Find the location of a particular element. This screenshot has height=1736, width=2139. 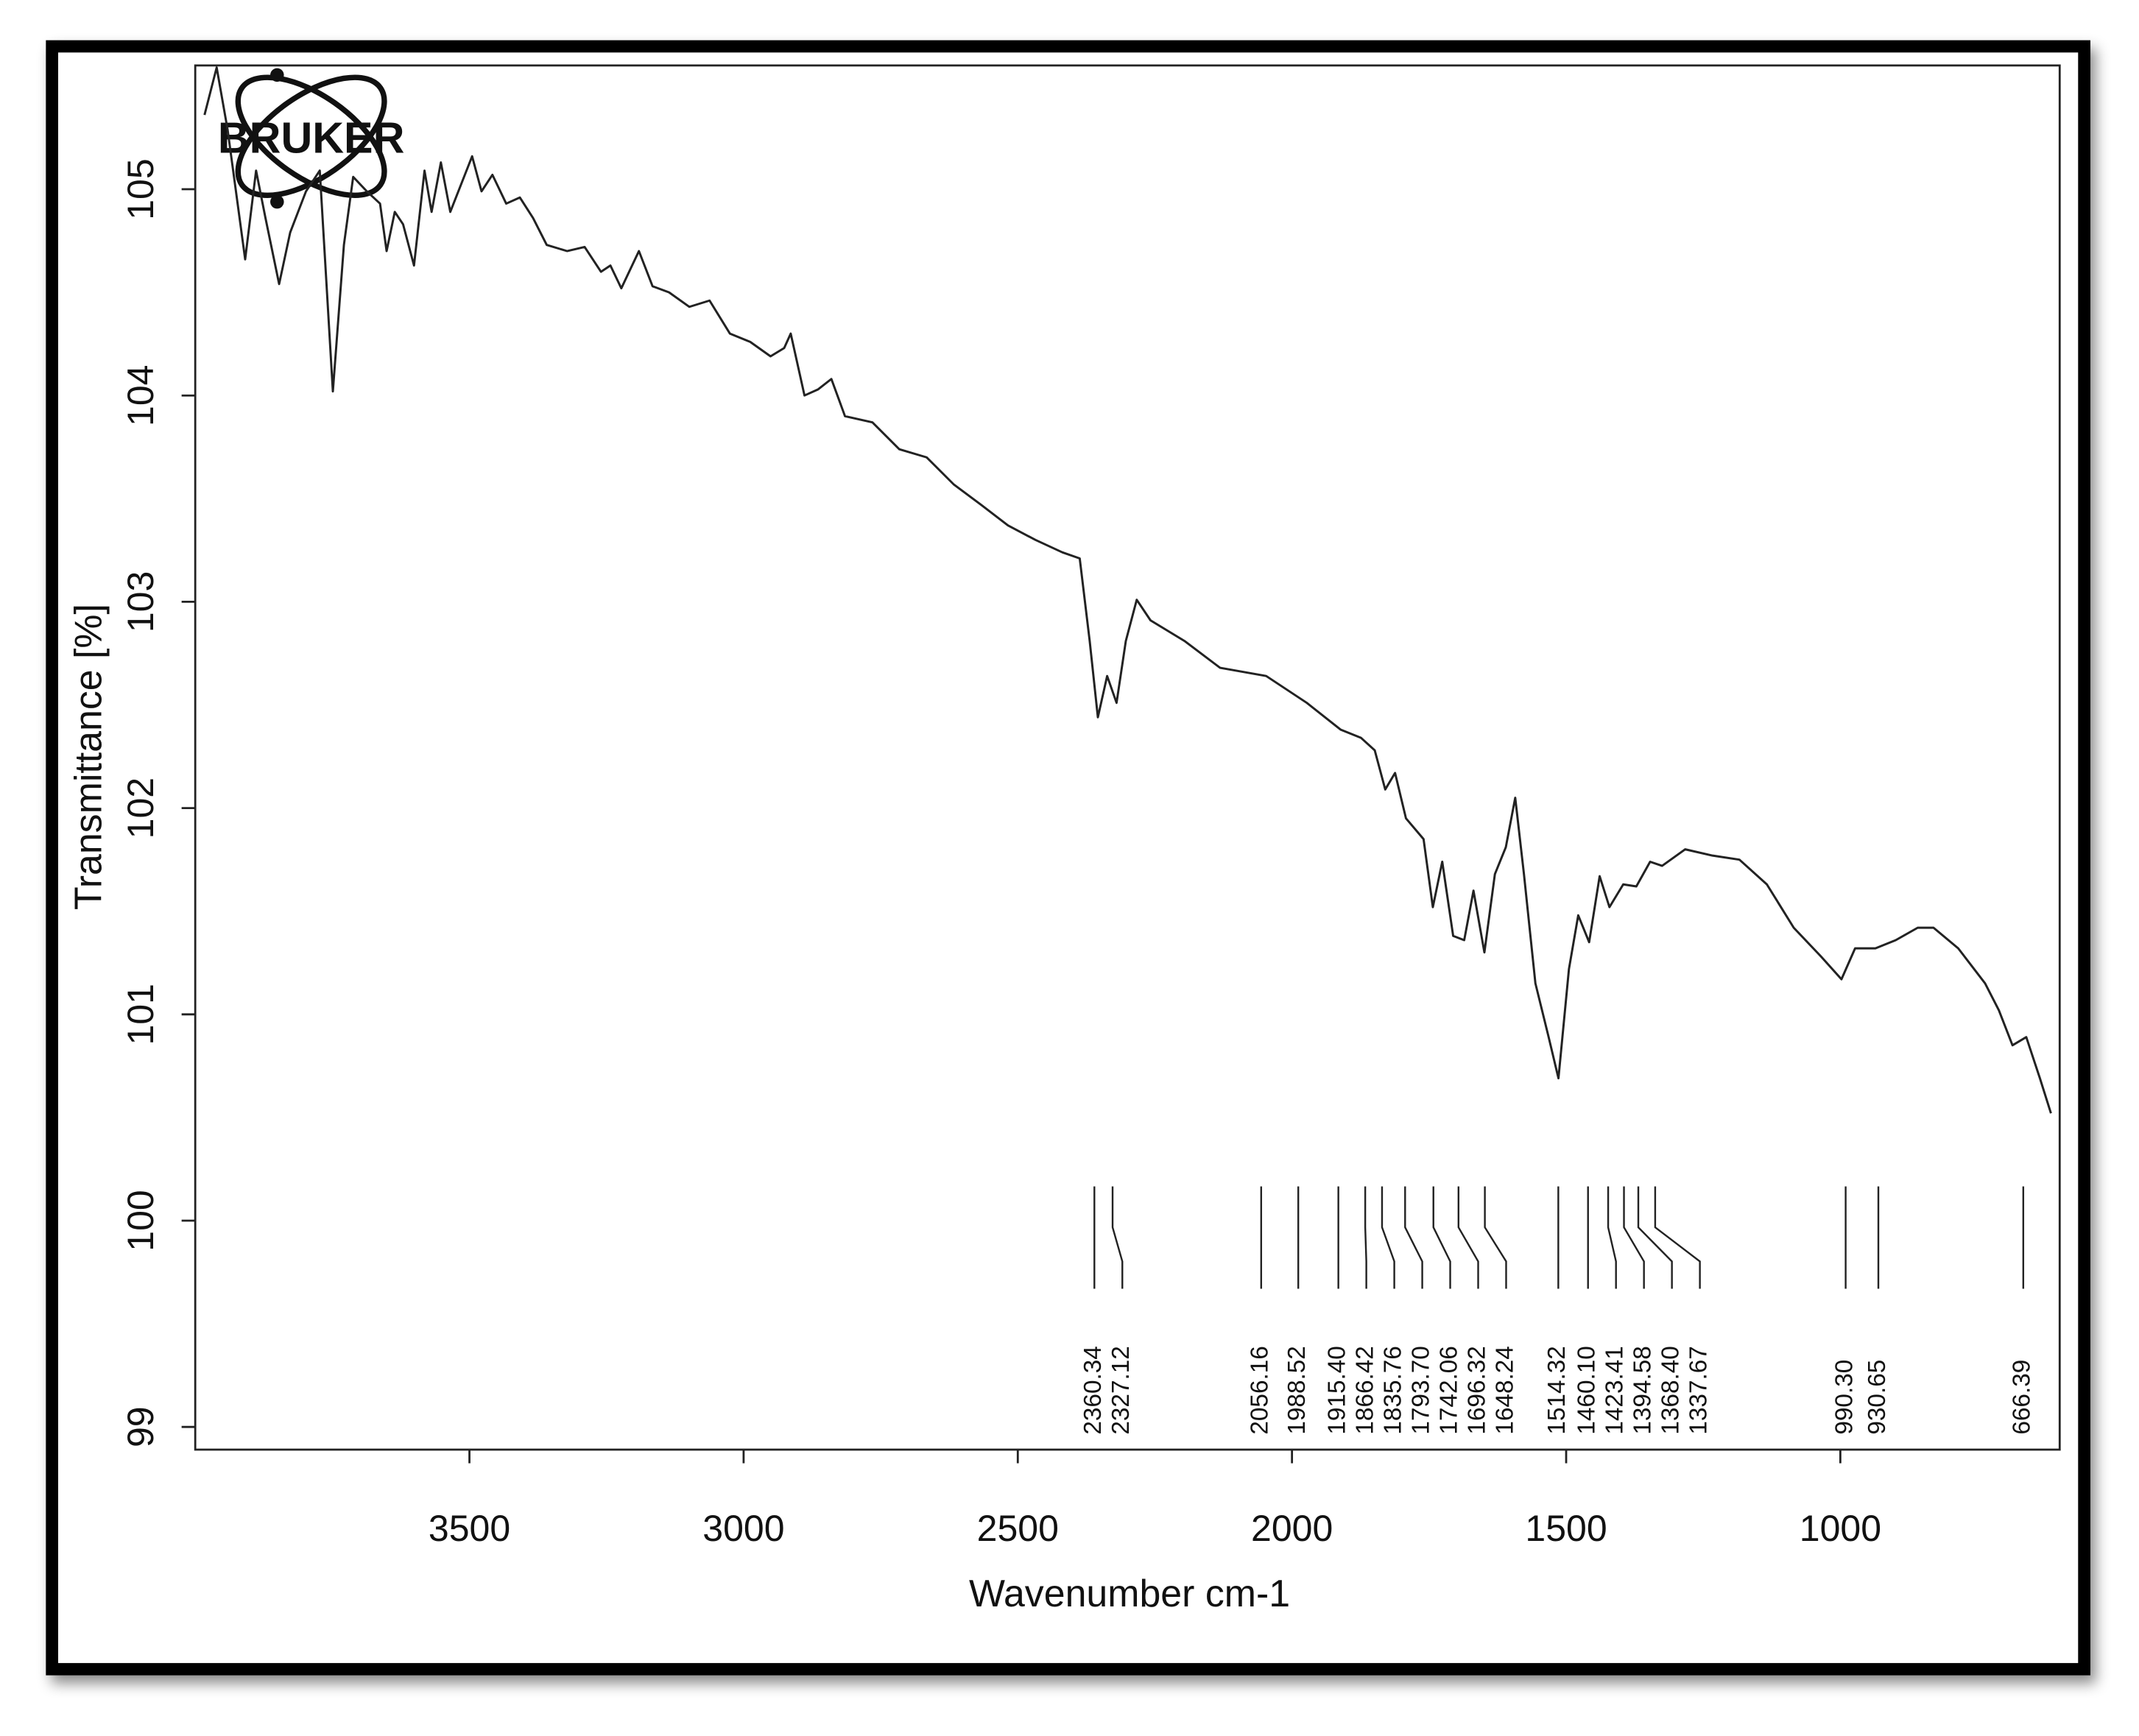

x-tick-label: 1000 is located at coordinates (1840, 1528).